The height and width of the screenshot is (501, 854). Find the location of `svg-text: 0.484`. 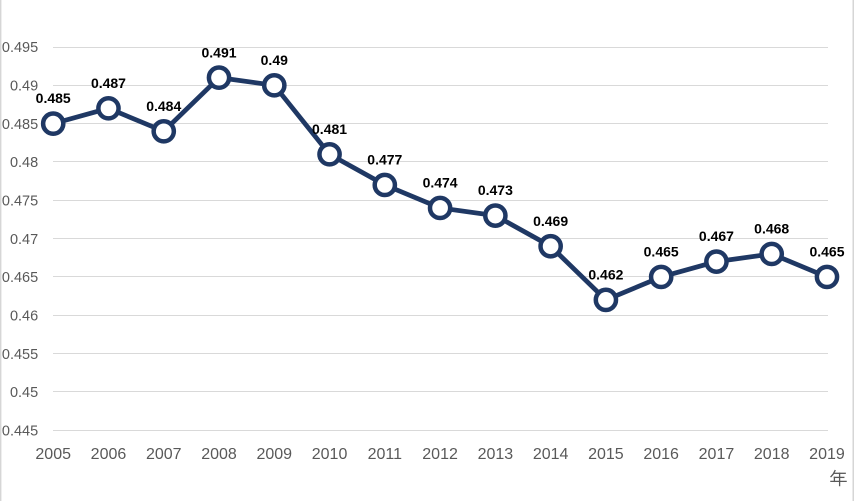

svg-text: 0.484 is located at coordinates (163, 106).